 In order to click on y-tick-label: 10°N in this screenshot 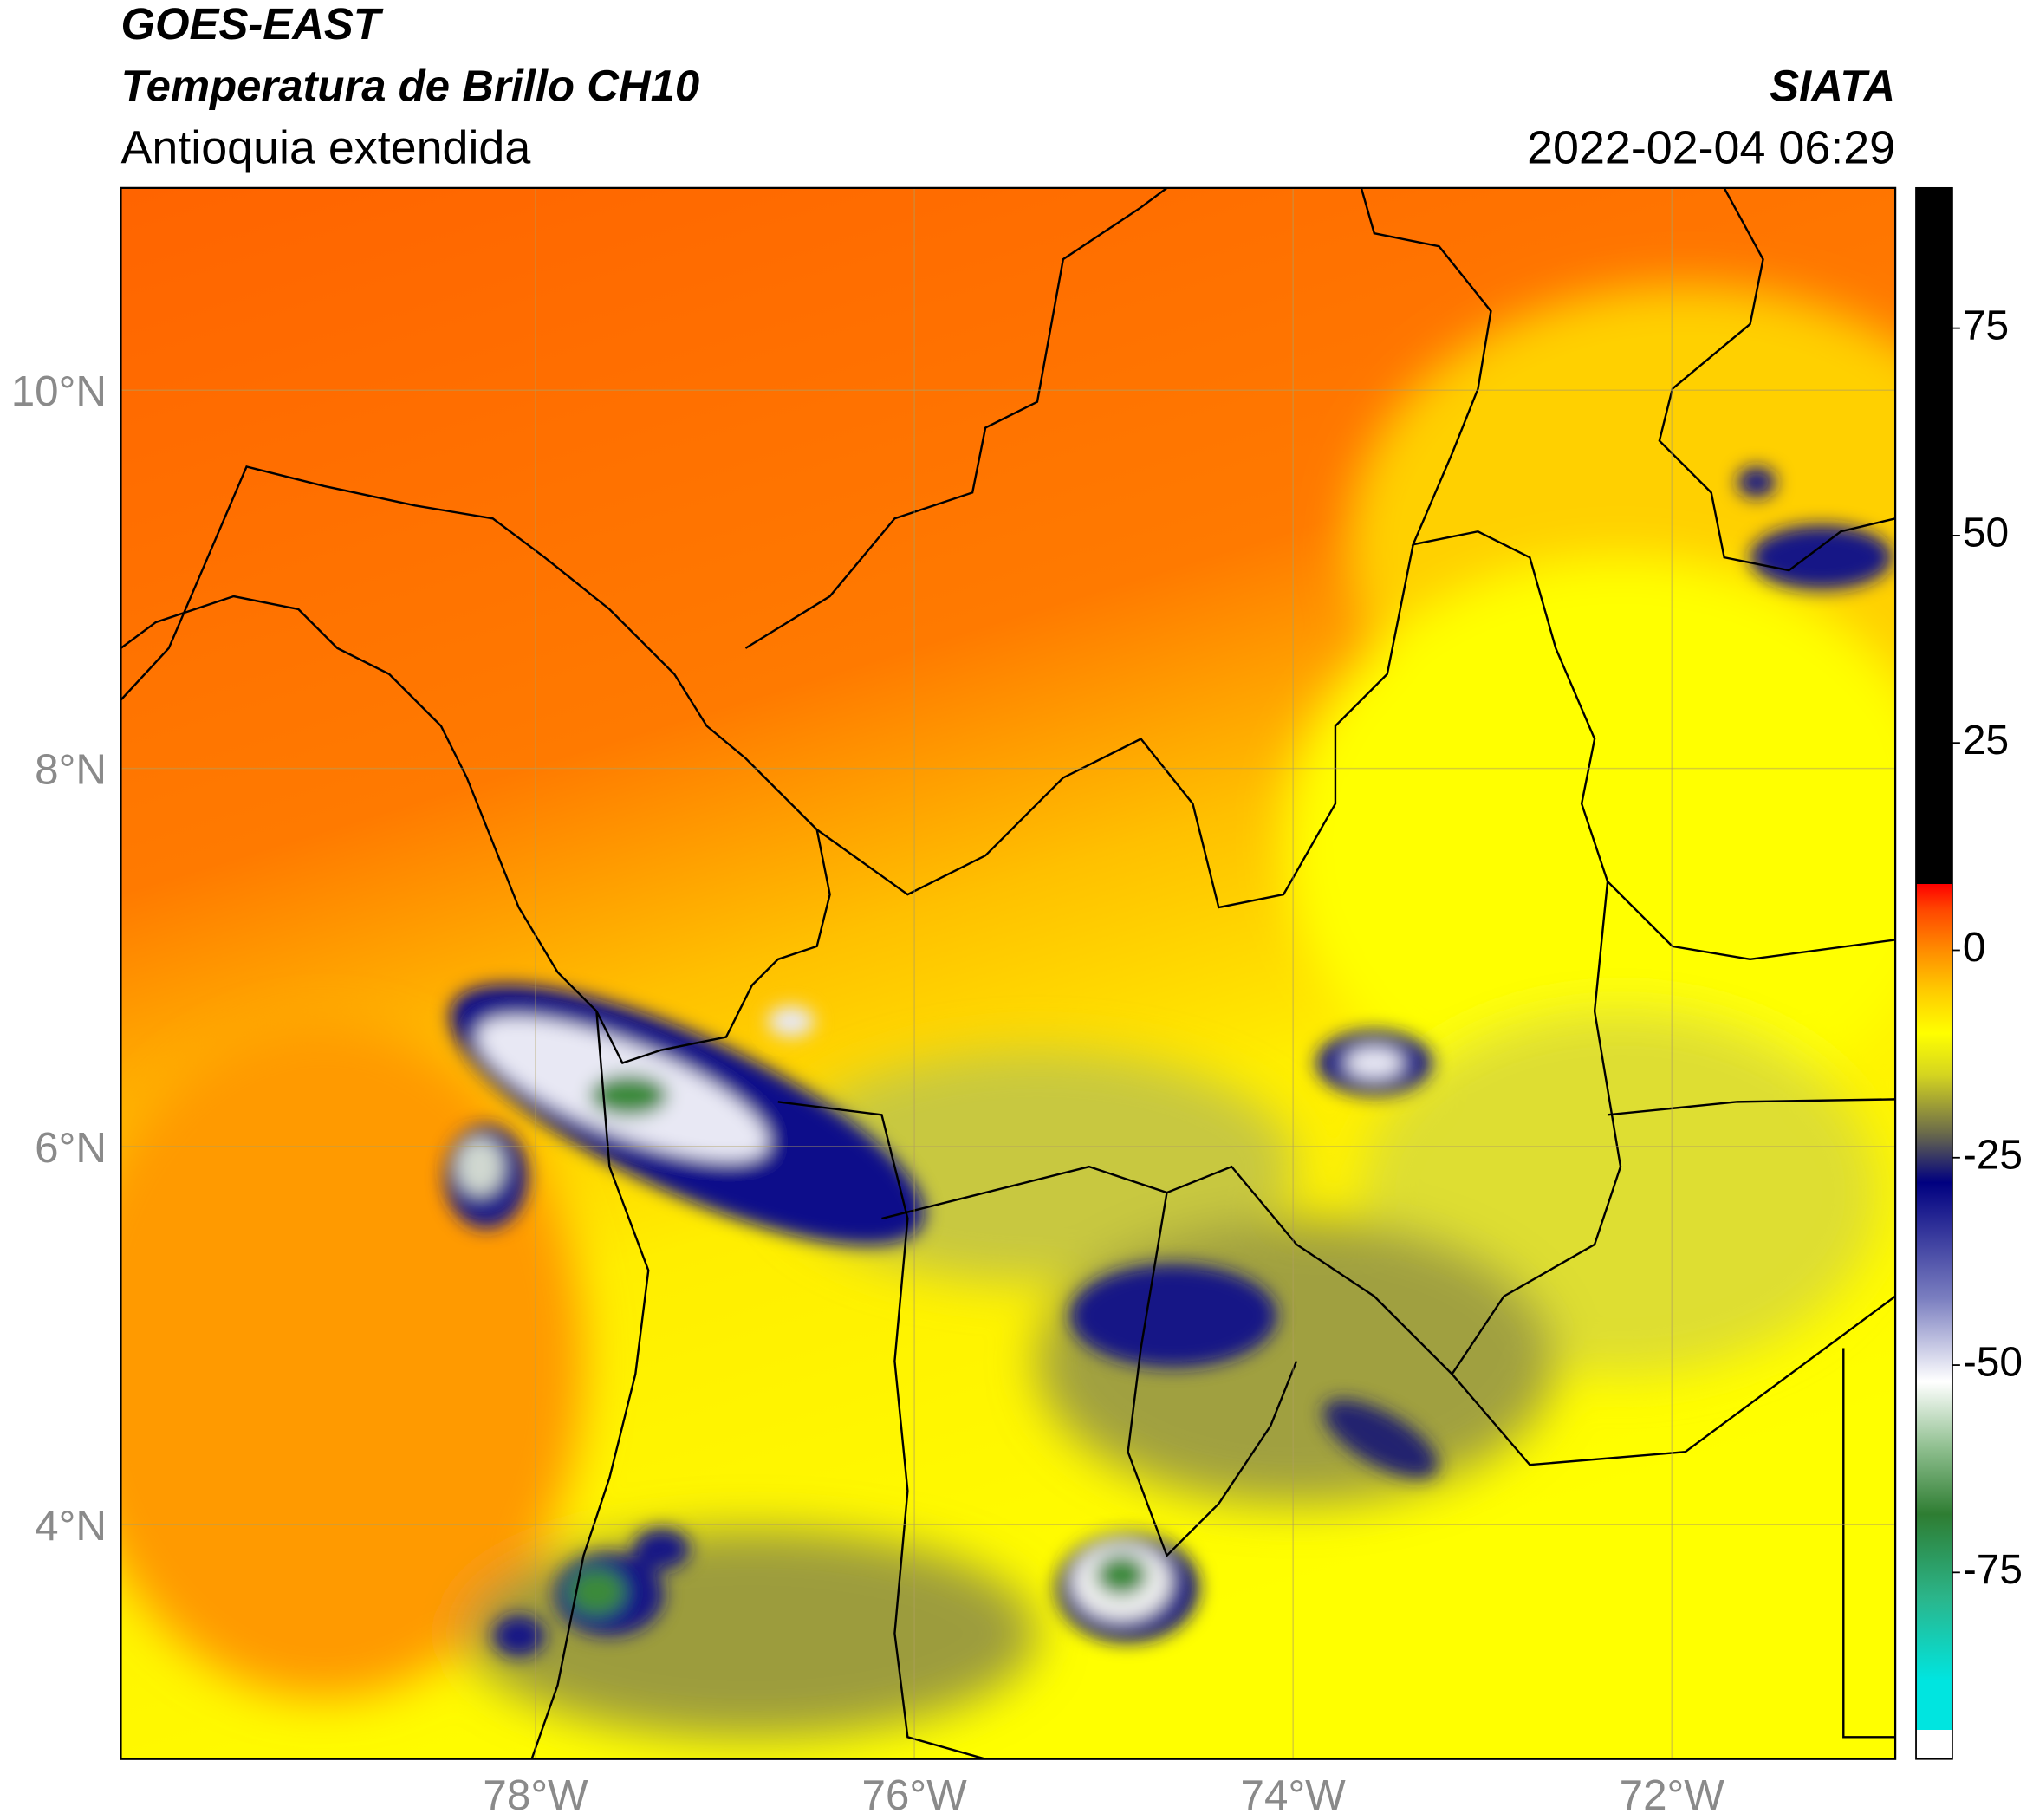, I will do `click(59, 391)`.